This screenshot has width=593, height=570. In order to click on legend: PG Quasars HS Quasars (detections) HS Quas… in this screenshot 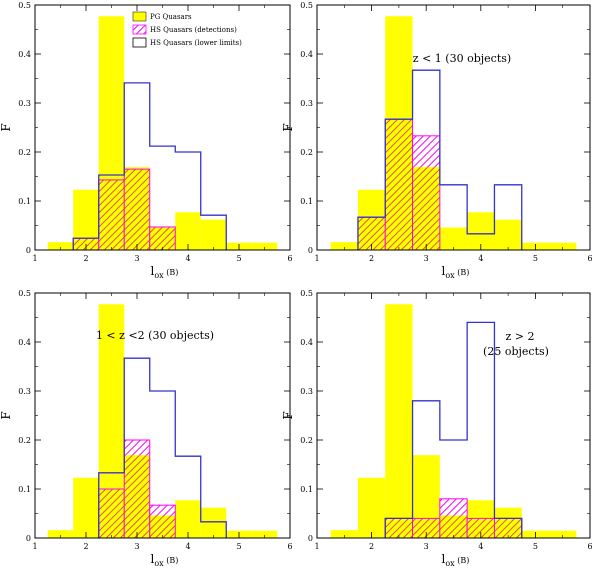, I will do `click(187, 29)`.